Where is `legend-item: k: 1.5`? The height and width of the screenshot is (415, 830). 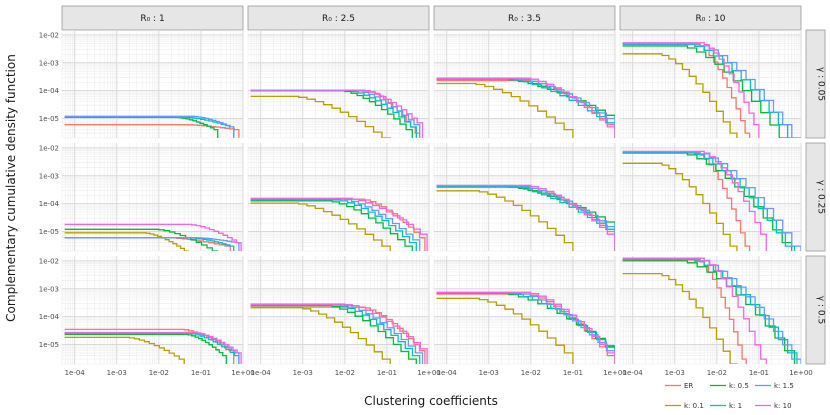
legend-item: k: 1.5 is located at coordinates (774, 386).